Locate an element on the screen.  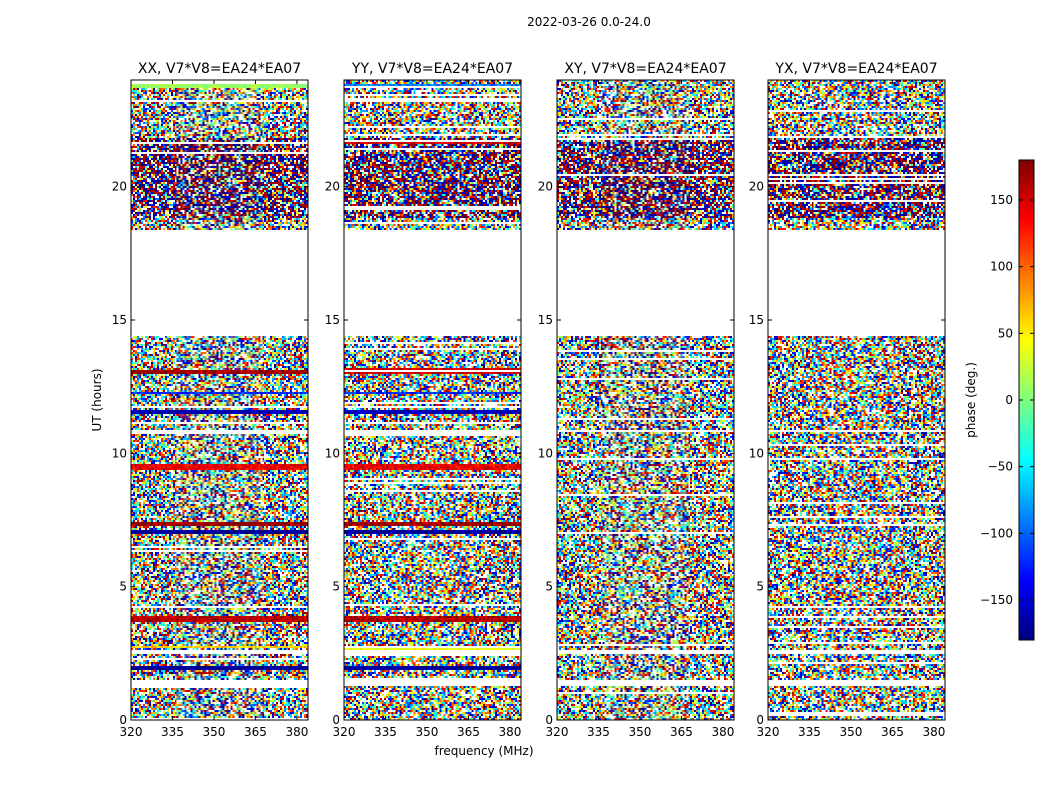
colorbar: 150 100 50 0 −50 −100 −150 is located at coordinates (1007, 400).